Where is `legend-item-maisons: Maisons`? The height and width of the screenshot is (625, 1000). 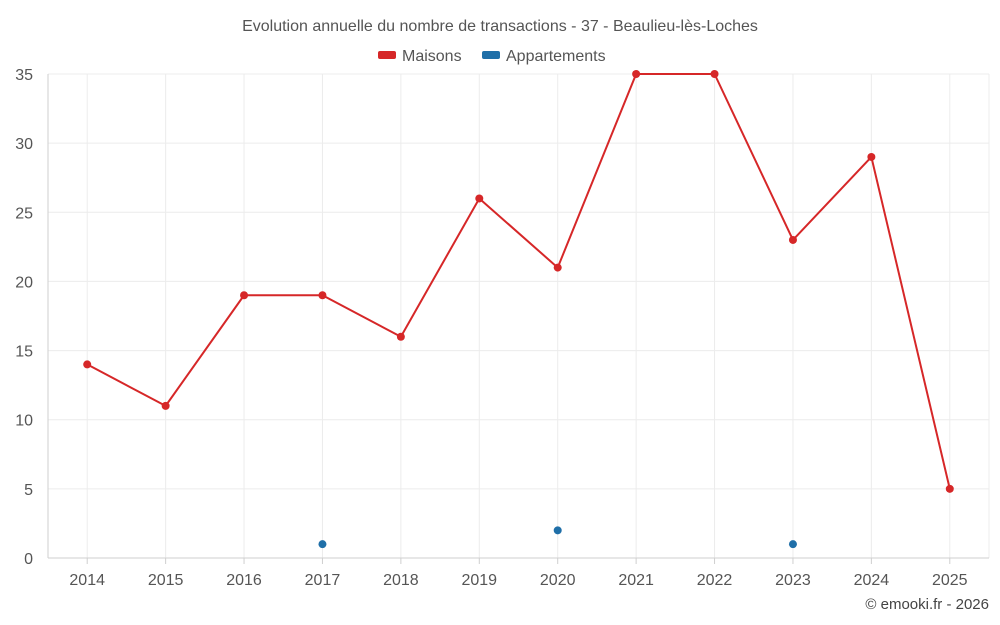 legend-item-maisons: Maisons is located at coordinates (420, 56).